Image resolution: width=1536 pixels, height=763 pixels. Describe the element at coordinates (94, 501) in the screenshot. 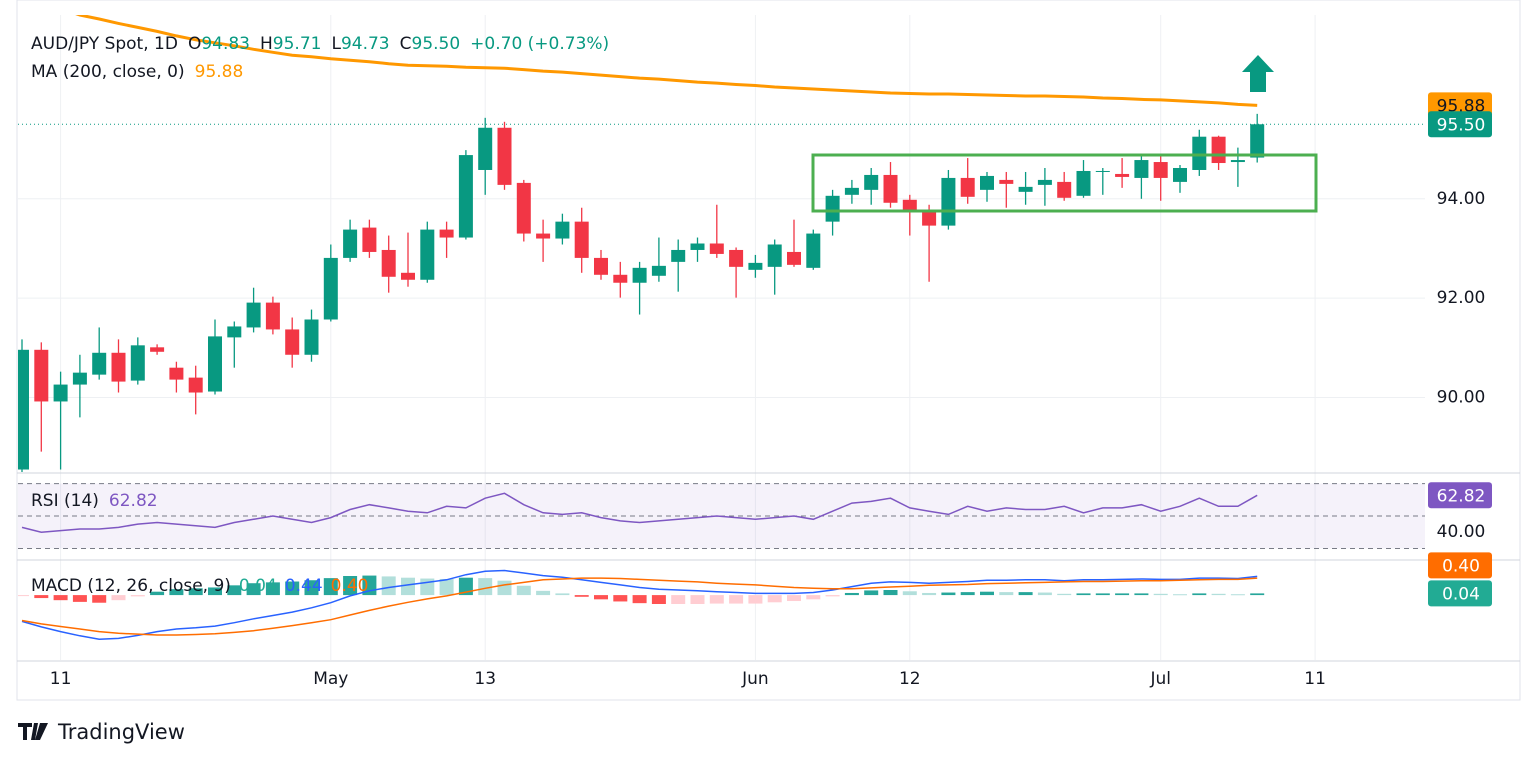

I see `rsi-header: RSI (14) 62.82` at that location.